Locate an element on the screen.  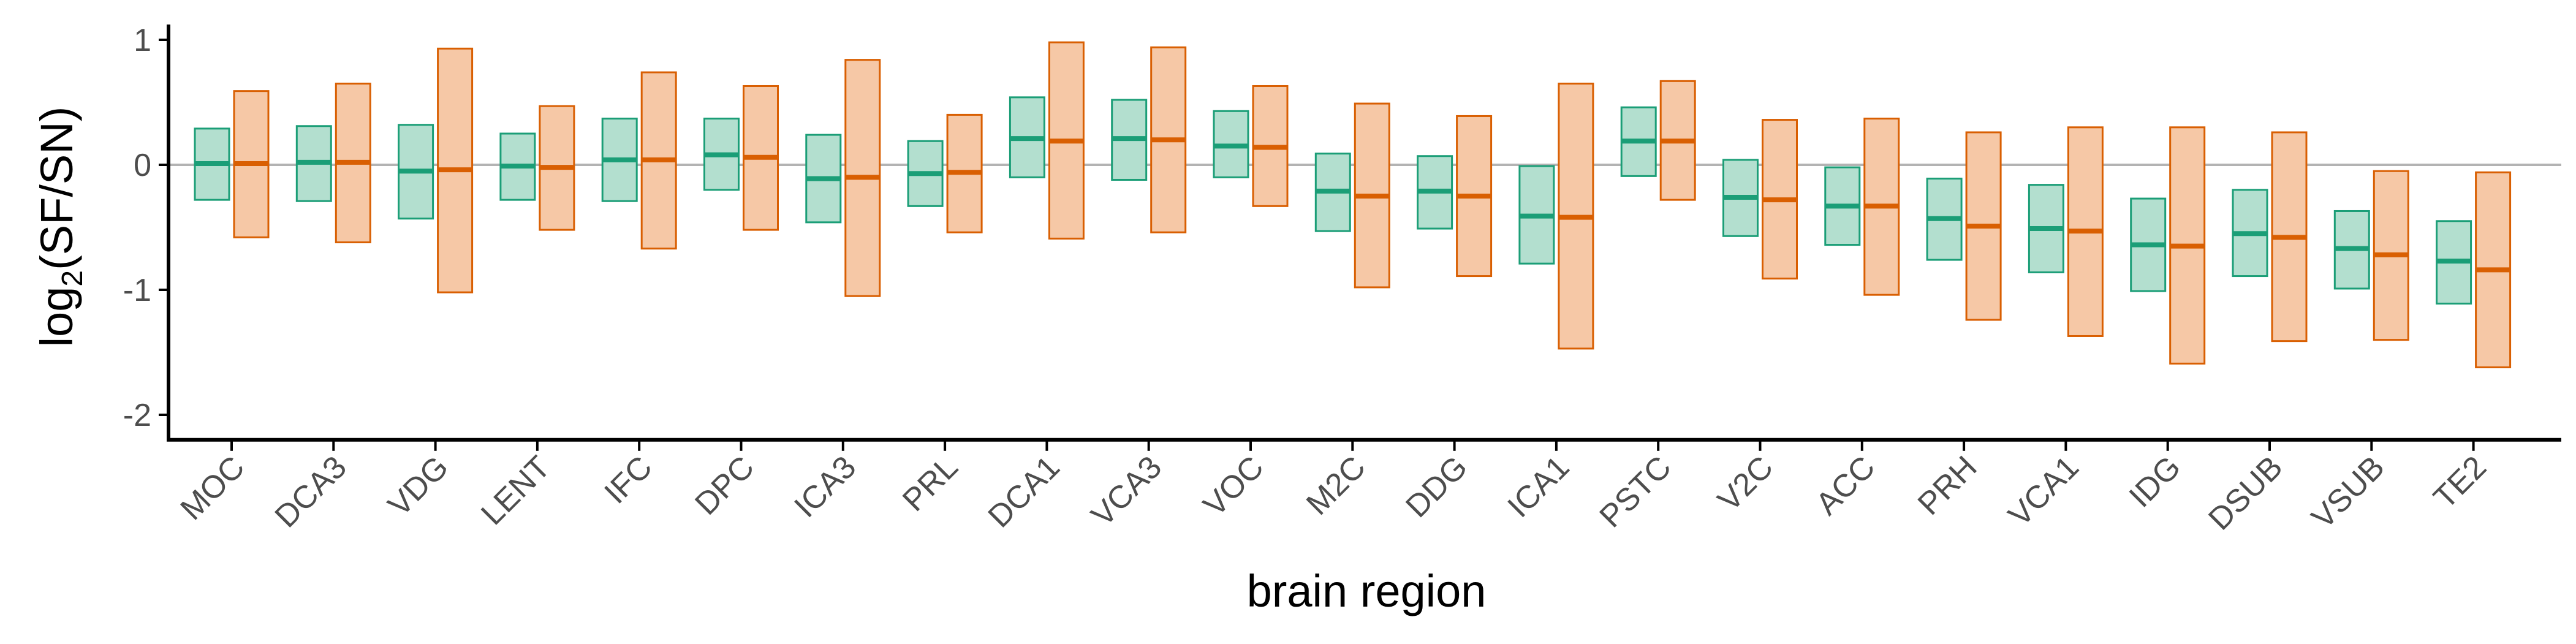
x-tick-label-dca3: DCA3 is located at coordinates (311, 491).